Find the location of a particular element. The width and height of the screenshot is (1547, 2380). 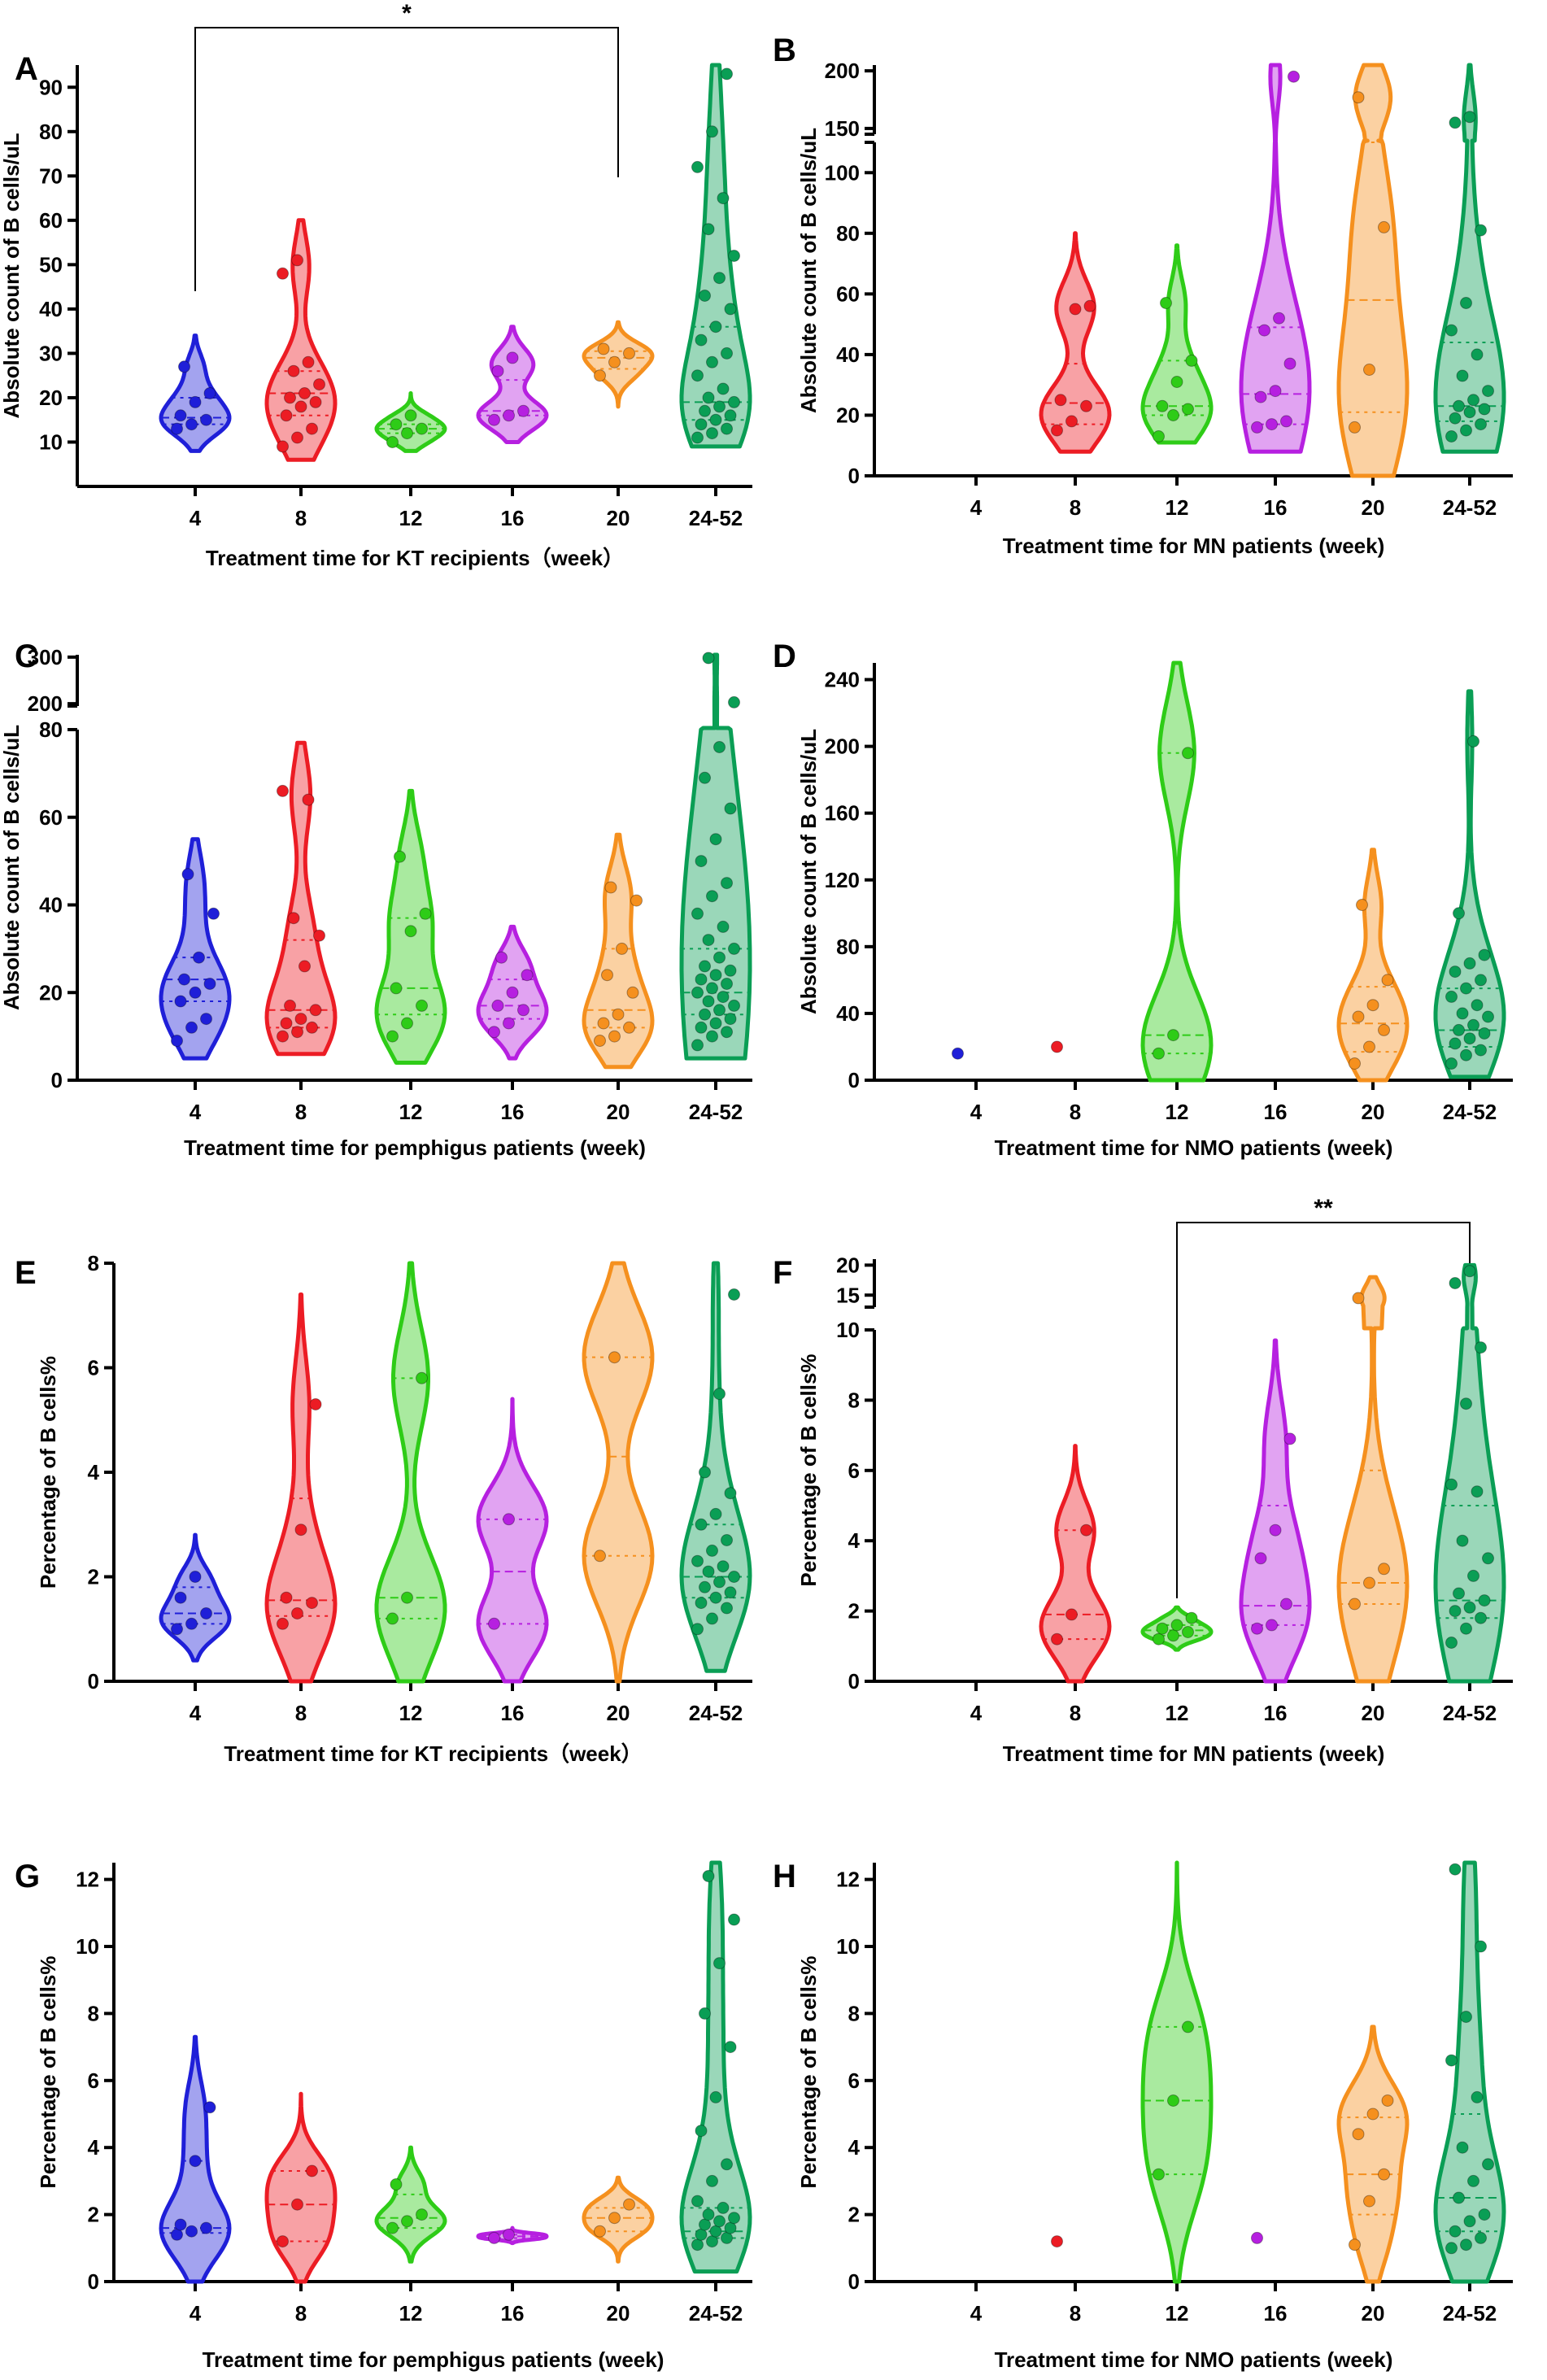

x-tick-label: 12 is located at coordinates (411, 2313).